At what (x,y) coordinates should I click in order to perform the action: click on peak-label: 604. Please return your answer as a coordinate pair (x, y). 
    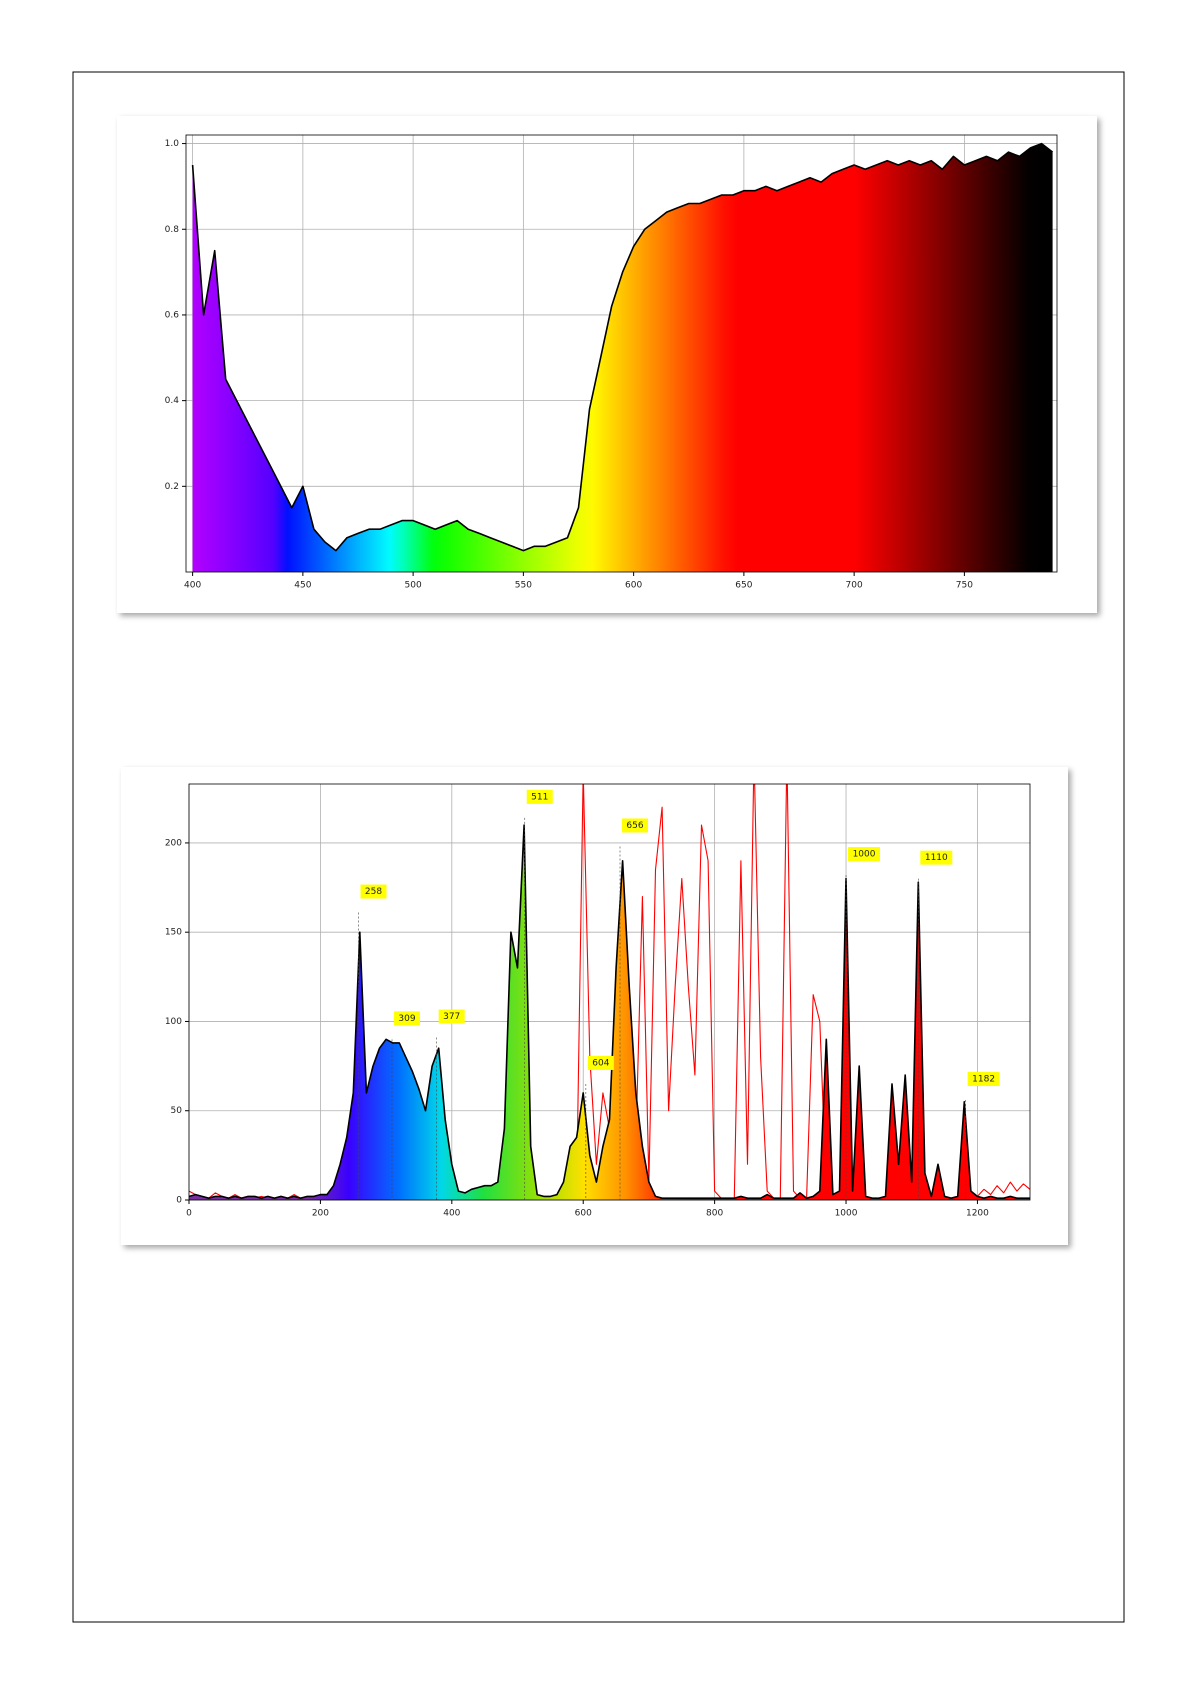
    Looking at the image, I should click on (600, 1063).